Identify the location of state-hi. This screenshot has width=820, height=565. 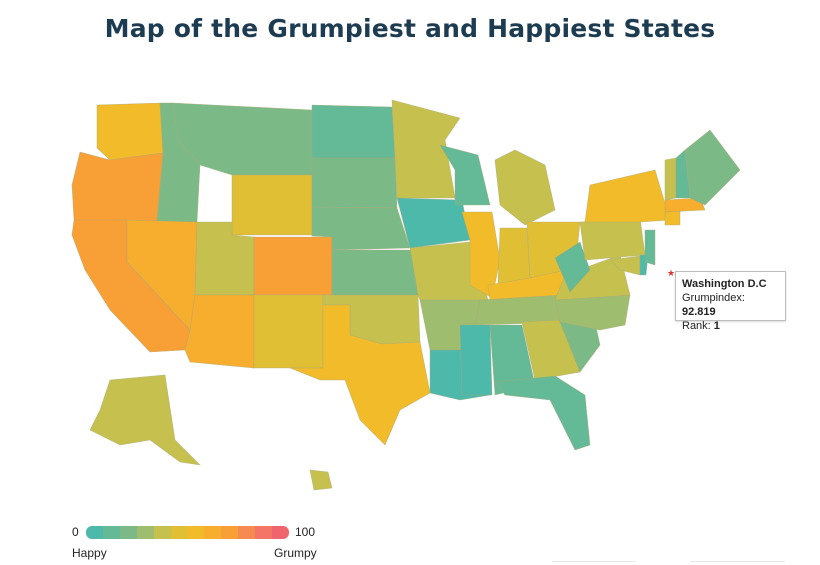
(321, 480).